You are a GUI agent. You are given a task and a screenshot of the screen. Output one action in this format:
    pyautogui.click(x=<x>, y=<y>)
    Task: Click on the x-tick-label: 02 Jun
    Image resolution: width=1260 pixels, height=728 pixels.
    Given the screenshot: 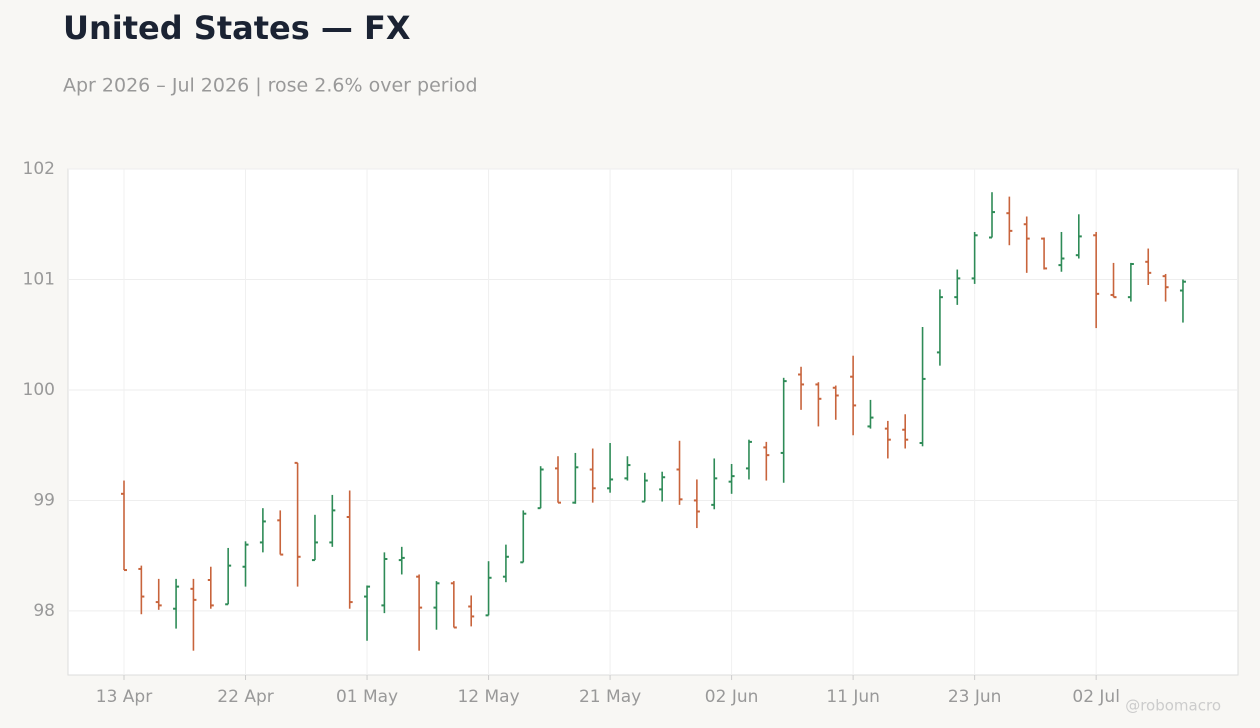 What is the action you would take?
    pyautogui.click(x=732, y=697)
    